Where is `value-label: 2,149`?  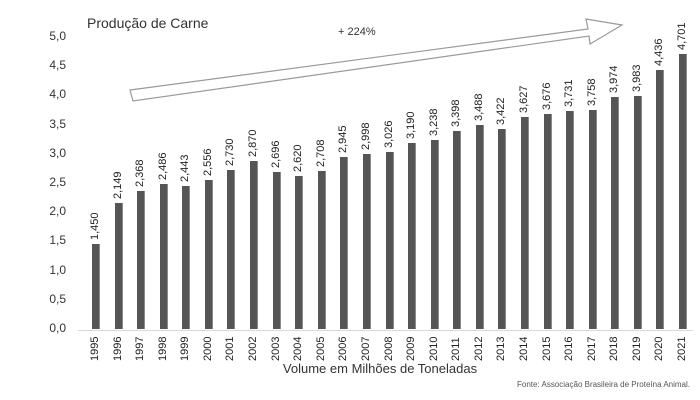 value-label: 2,149 is located at coordinates (117, 185).